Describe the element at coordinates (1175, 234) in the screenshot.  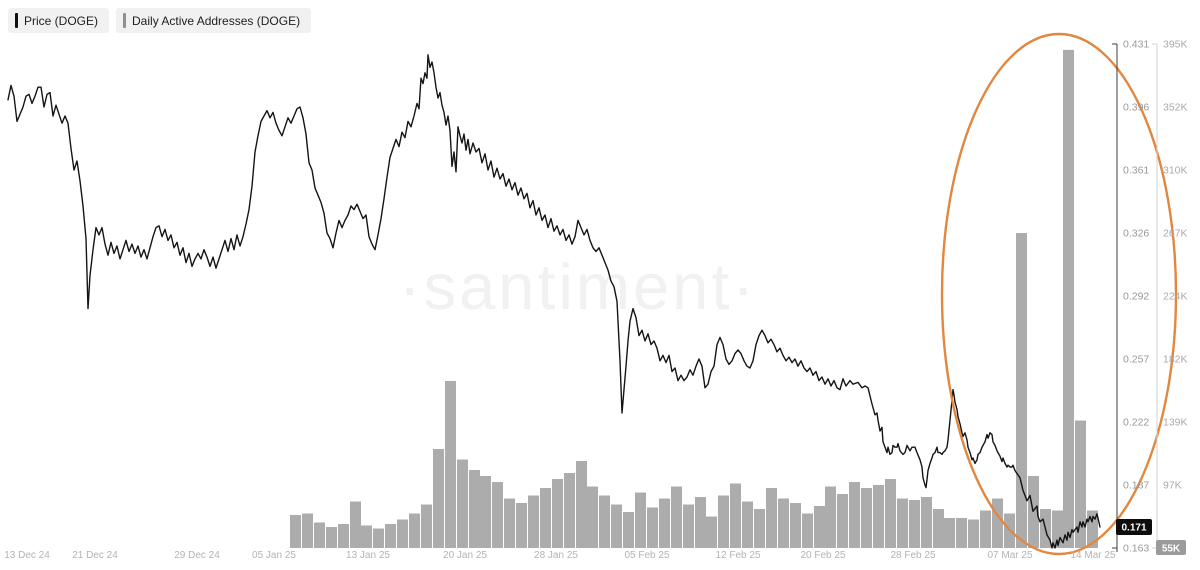
I see `daa-axis-tick-label: 267K` at that location.